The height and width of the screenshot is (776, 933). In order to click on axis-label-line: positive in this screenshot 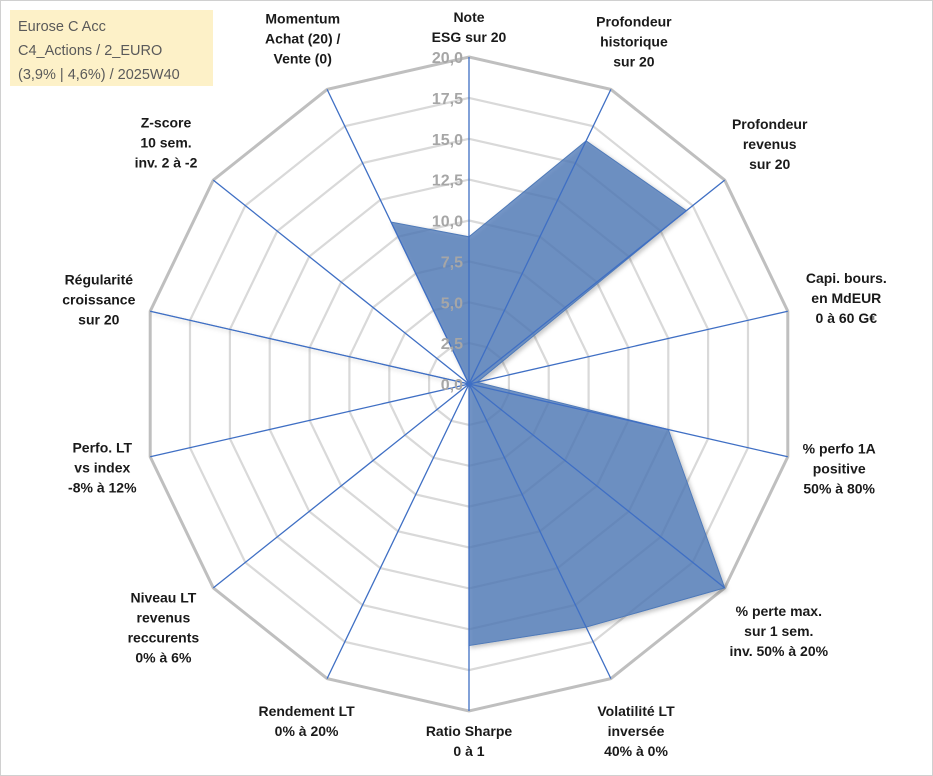, I will do `click(839, 469)`.